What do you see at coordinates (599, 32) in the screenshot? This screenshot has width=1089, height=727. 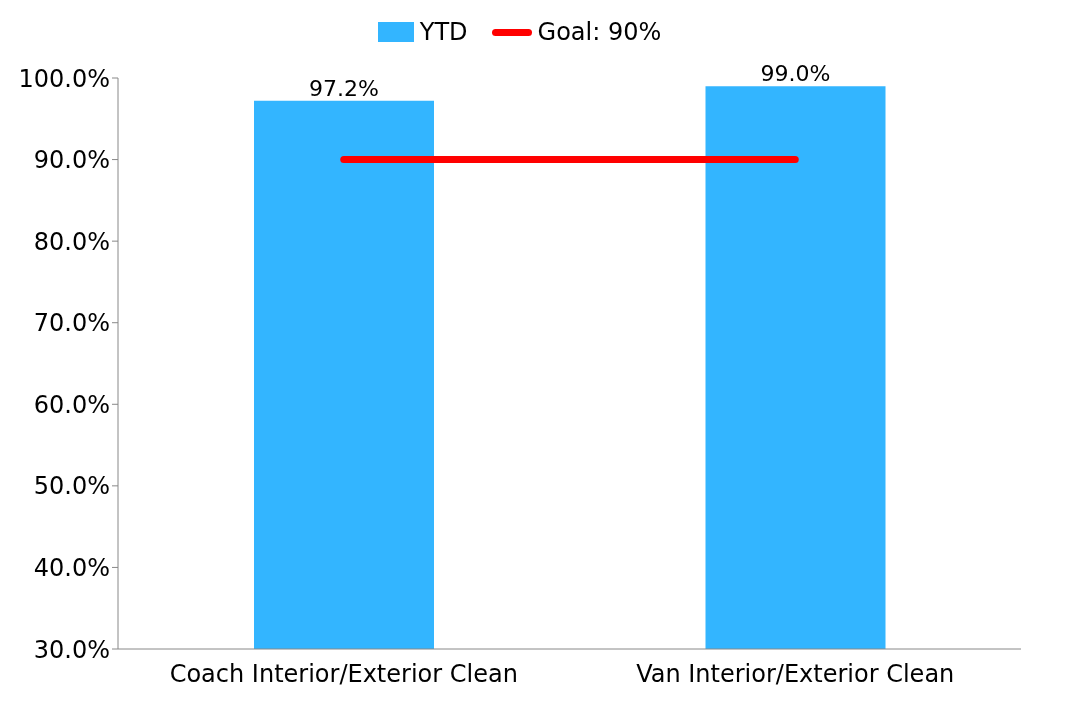 I see `legend-label: Goal: 90%` at bounding box center [599, 32].